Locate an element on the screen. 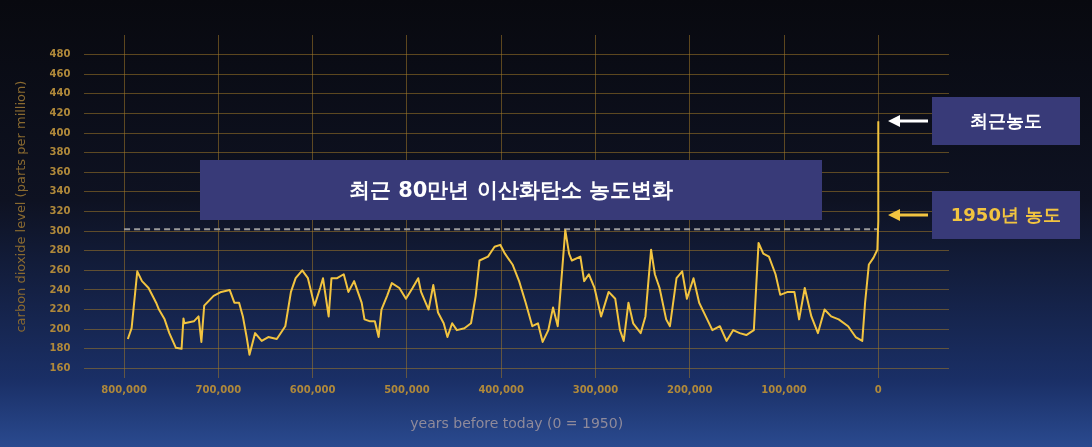  y-tick-label: 180 is located at coordinates (60, 348).